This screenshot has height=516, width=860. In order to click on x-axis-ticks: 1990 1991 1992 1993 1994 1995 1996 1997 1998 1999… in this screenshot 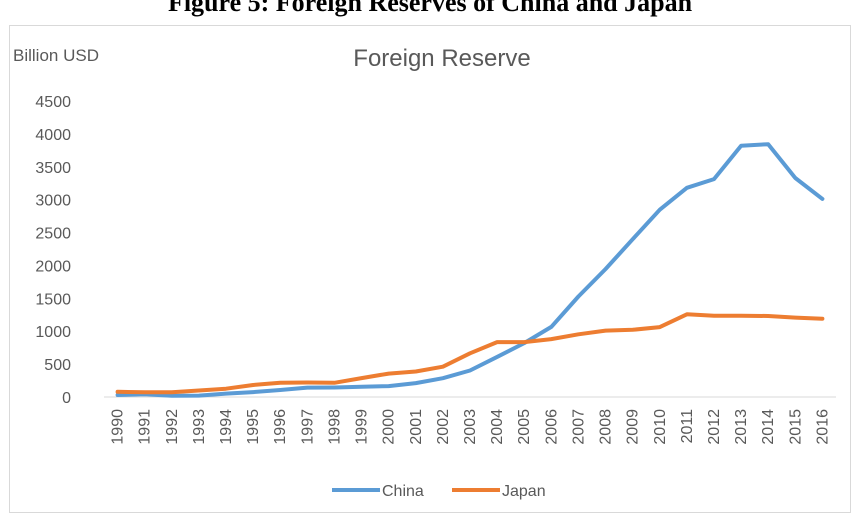, I will do `click(471, 427)`.